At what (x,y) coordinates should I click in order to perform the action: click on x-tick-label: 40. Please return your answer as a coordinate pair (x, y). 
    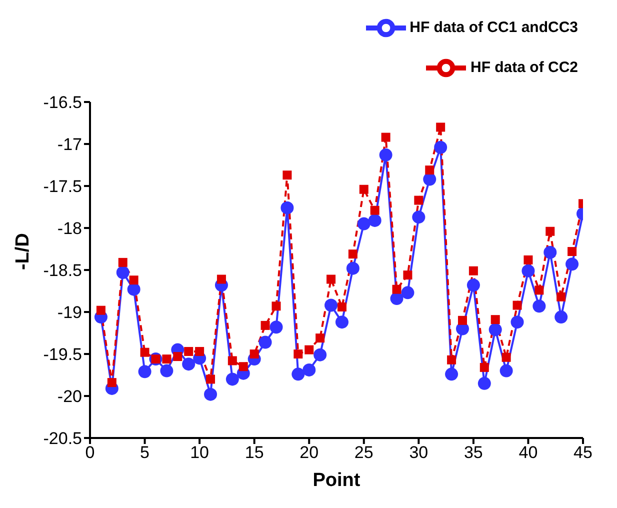
    Looking at the image, I should click on (528, 452).